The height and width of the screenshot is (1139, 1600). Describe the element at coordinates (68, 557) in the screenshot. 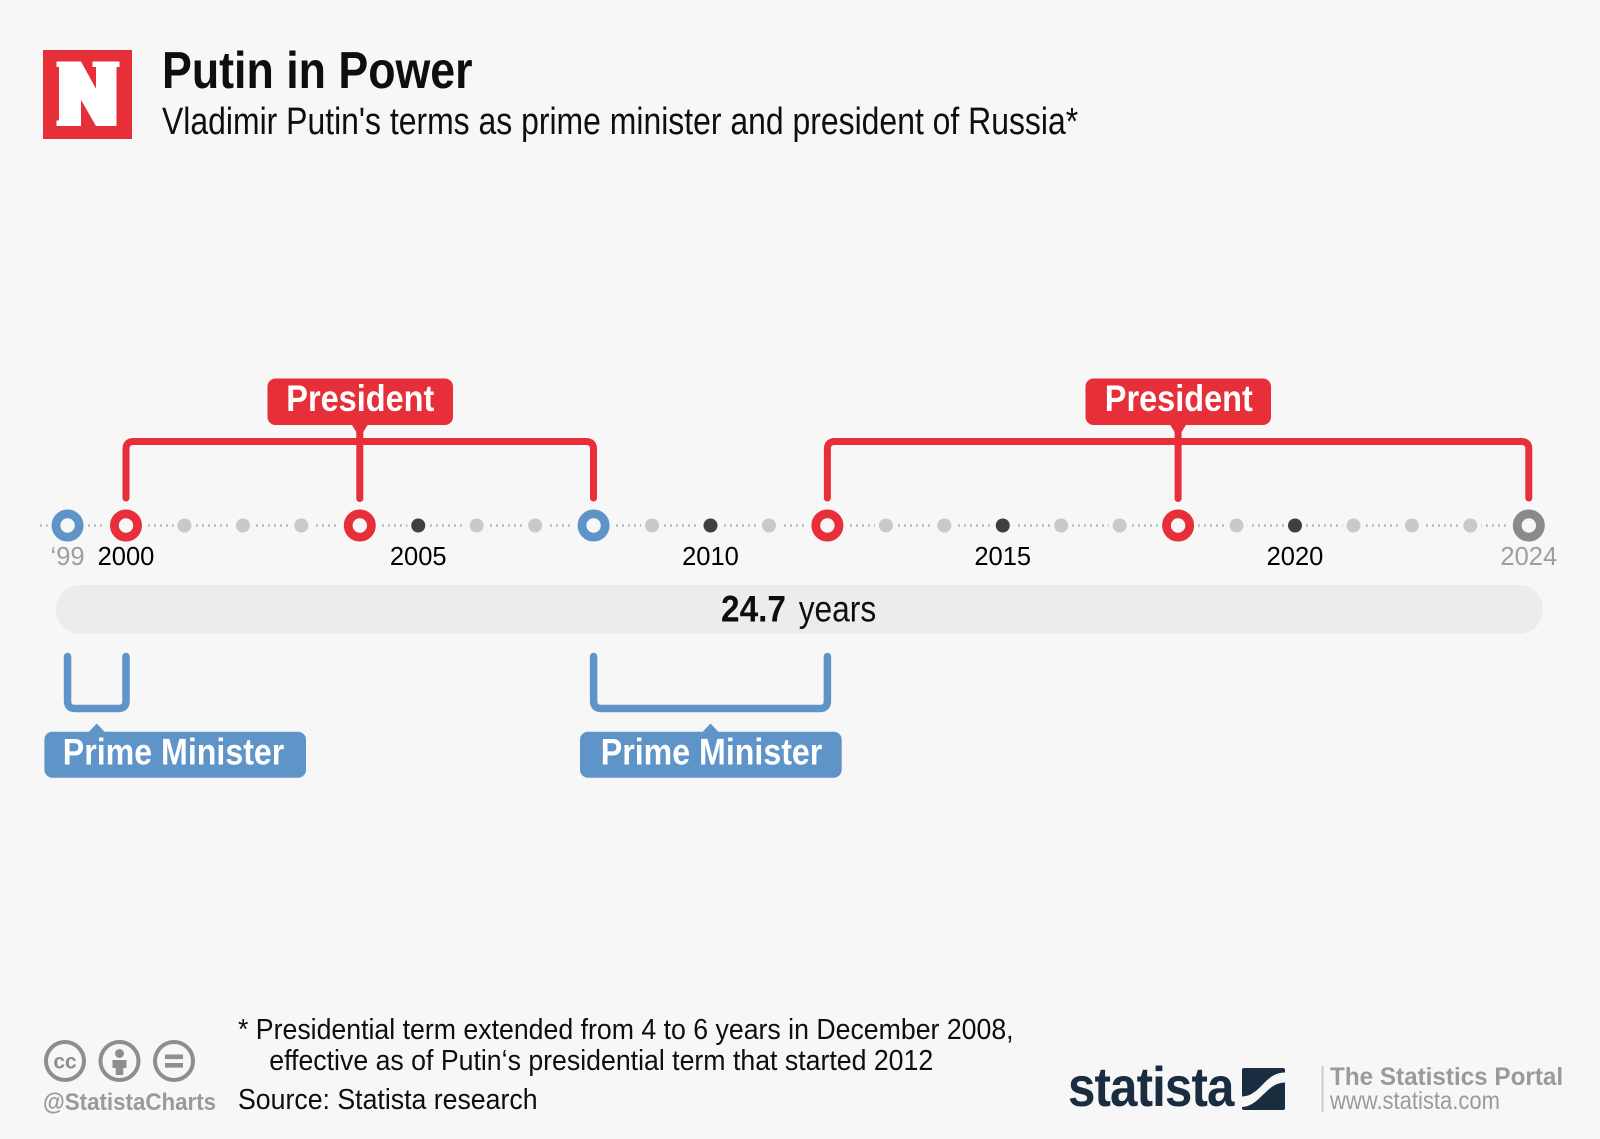

I see `svg-text: ‘99` at that location.